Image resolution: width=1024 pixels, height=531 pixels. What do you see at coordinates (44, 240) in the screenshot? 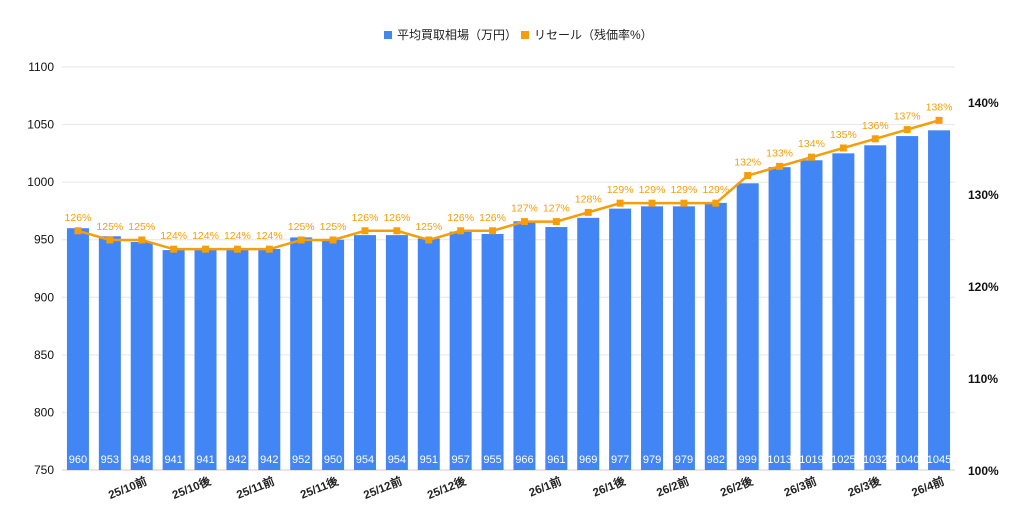
I see `left-tick-label: 950` at bounding box center [44, 240].